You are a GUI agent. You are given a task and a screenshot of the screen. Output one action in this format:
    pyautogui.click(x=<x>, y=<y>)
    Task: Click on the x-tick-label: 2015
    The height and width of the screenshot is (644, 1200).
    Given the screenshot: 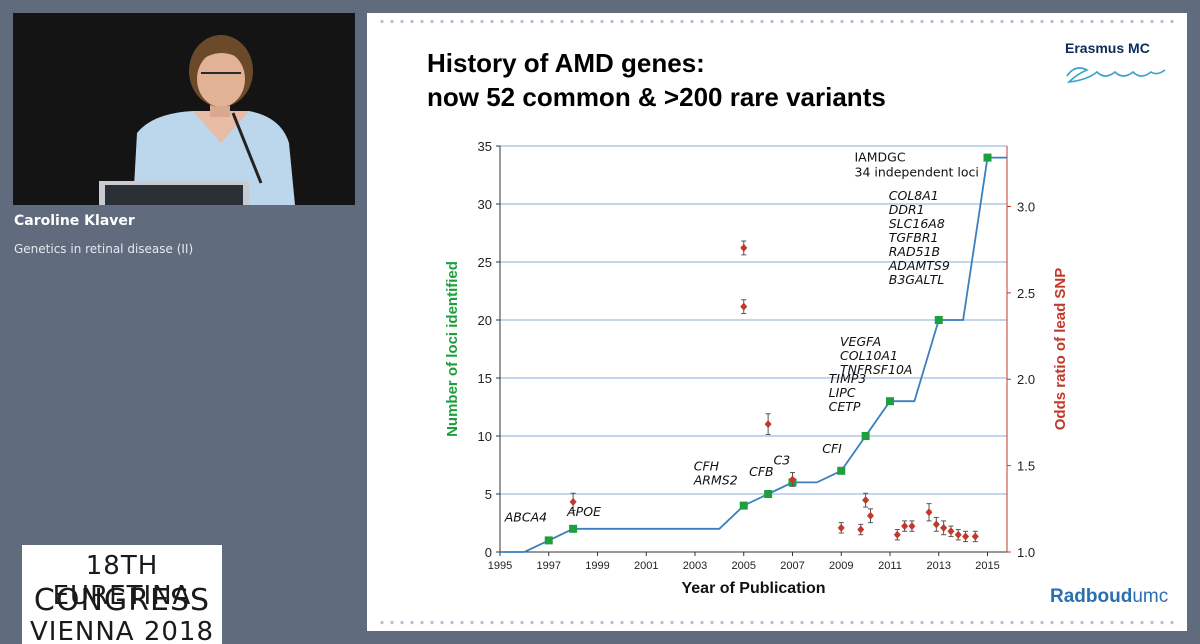 What is the action you would take?
    pyautogui.click(x=987, y=566)
    